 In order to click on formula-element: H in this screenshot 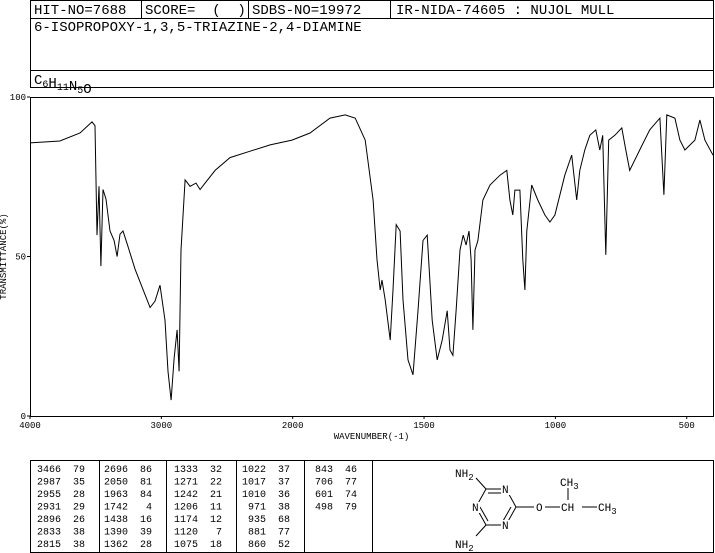, I will do `click(52, 84)`.